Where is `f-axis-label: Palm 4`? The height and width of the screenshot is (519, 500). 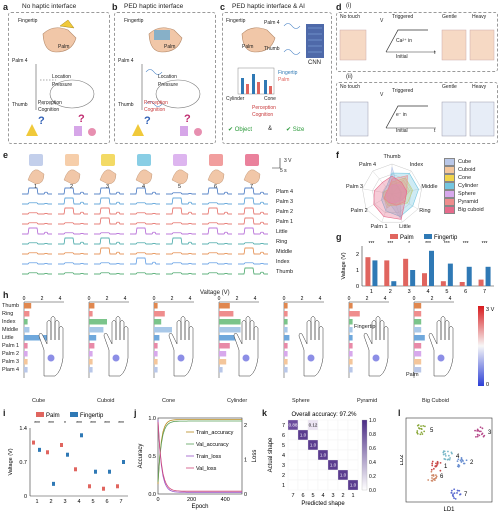 f-axis-label: Palm 4 is located at coordinates (368, 165).